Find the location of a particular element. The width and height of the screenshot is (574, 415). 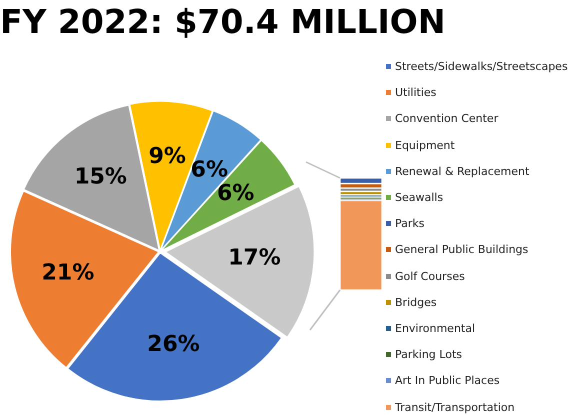

legend-label: Environmental is located at coordinates (435, 328).